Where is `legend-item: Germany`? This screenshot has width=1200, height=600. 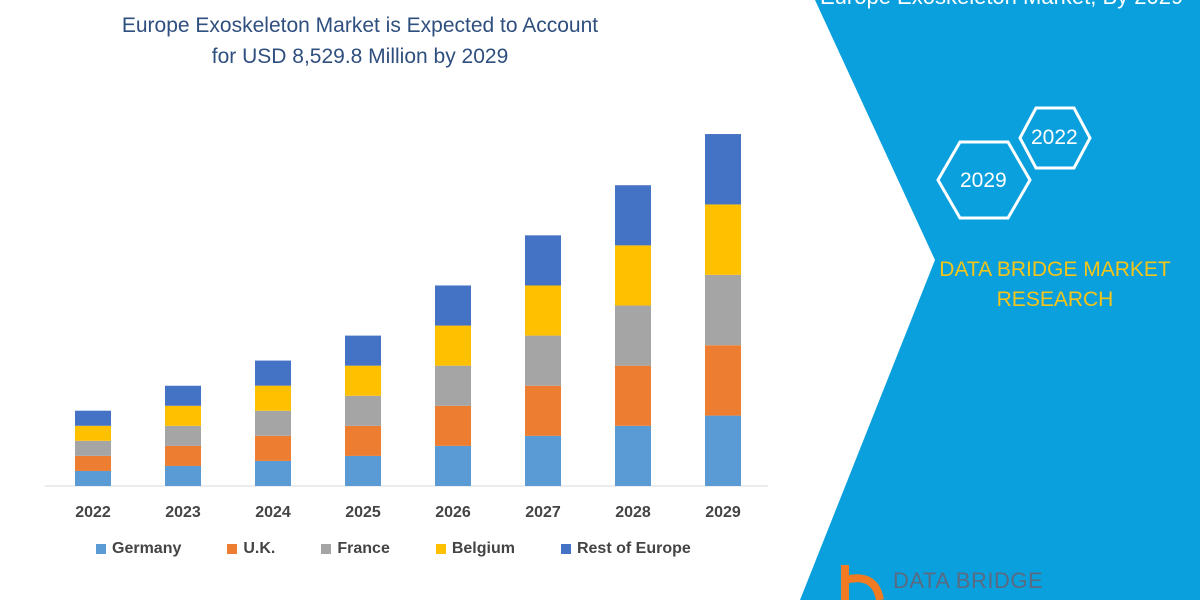 legend-item: Germany is located at coordinates (138, 549).